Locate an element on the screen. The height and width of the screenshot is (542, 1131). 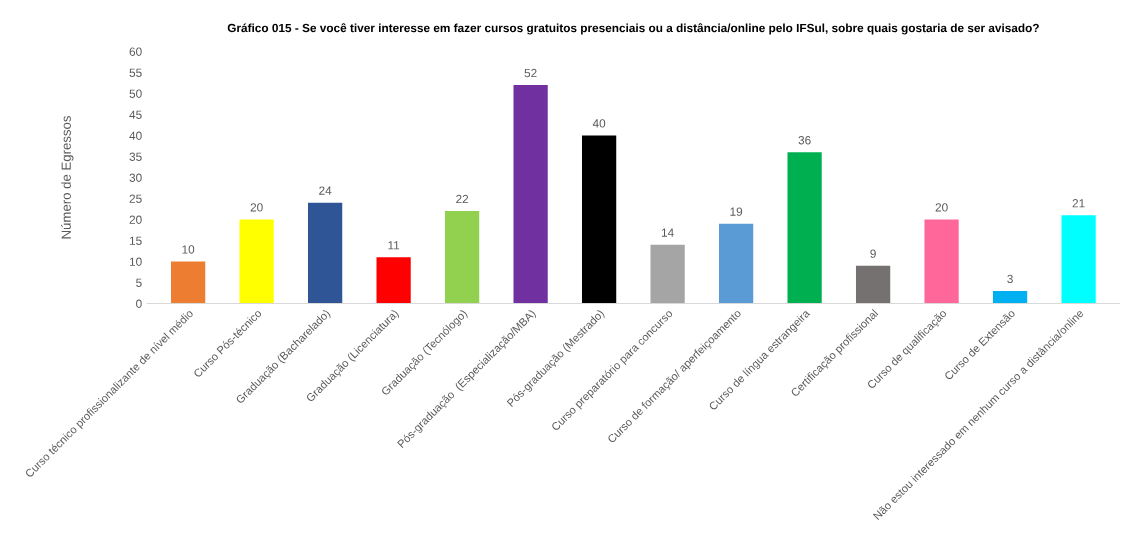
y-tick-label: 30 is located at coordinates (135, 177).